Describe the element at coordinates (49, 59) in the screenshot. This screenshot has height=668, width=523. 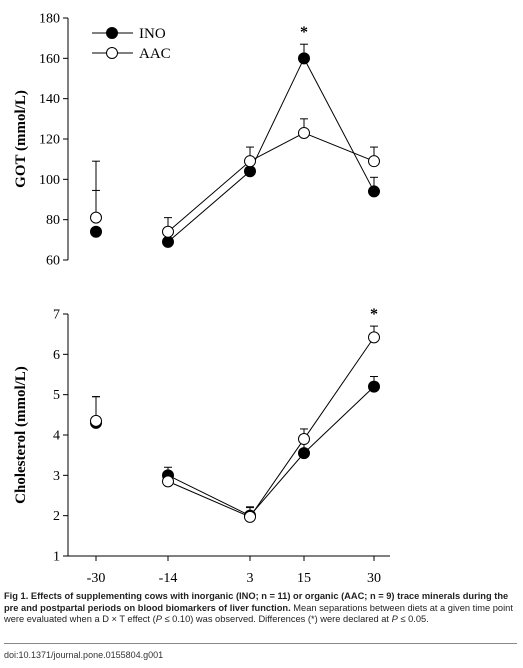
I see `y-tick-label: 160` at that location.